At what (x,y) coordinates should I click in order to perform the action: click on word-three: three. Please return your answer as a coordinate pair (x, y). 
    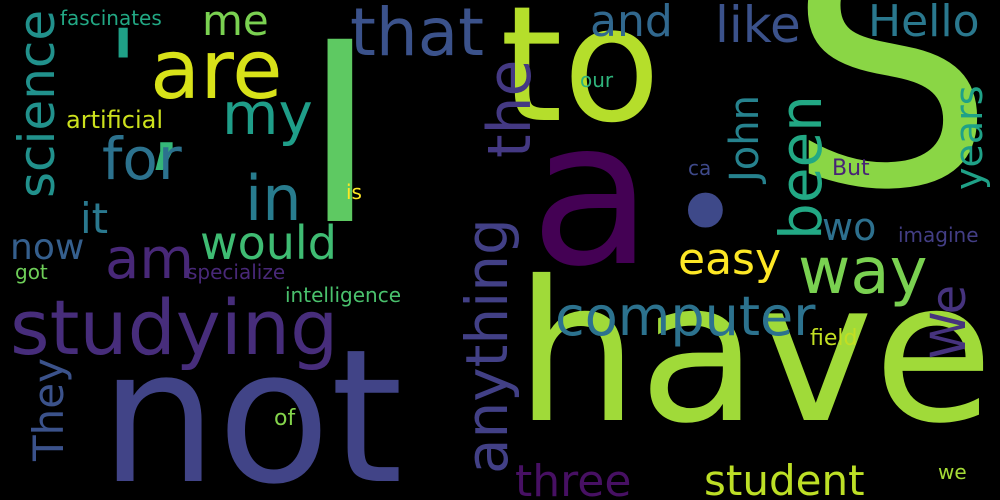
    Looking at the image, I should click on (573, 478).